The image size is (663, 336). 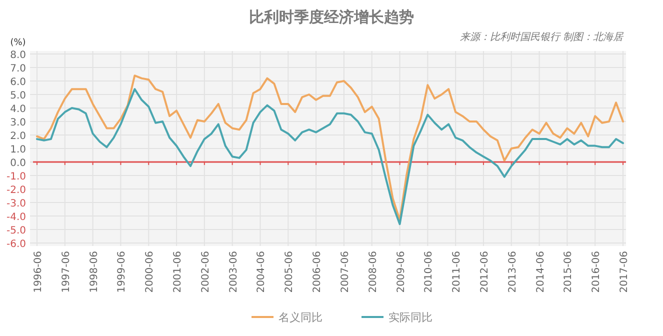 What do you see at coordinates (206, 272) in the screenshot?
I see `x-tick-label: 2002-06` at bounding box center [206, 272].